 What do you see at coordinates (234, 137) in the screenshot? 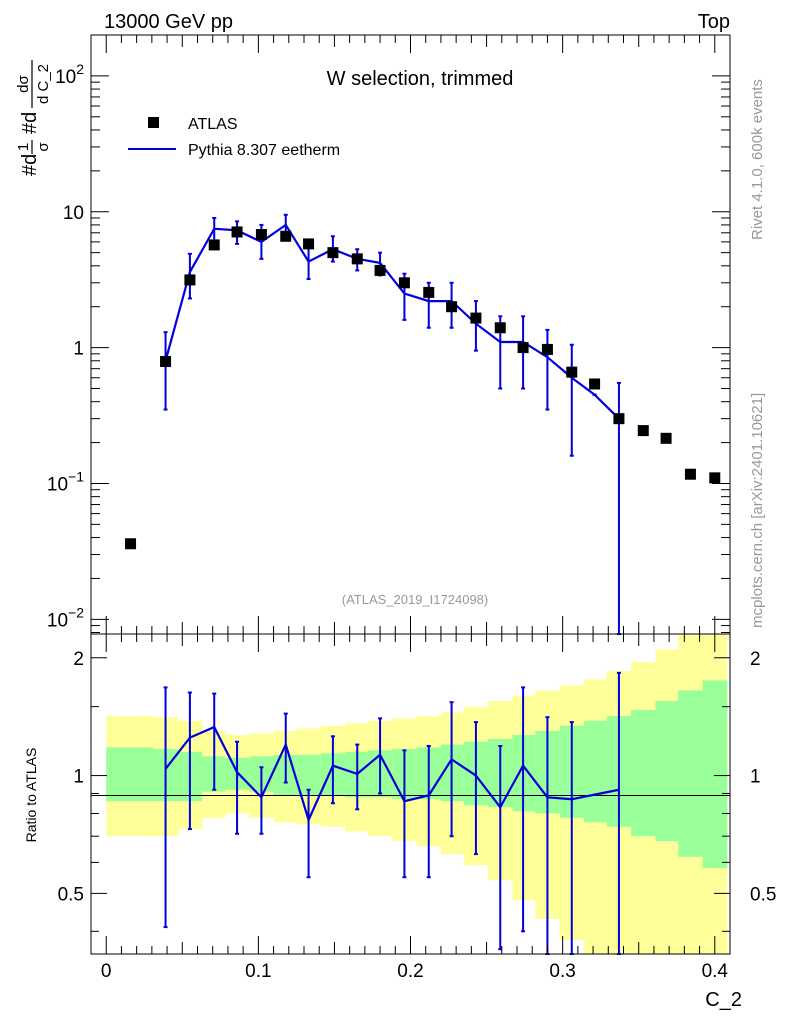
I see `legend: ATLAS Pythia 8.307 eetherm` at bounding box center [234, 137].